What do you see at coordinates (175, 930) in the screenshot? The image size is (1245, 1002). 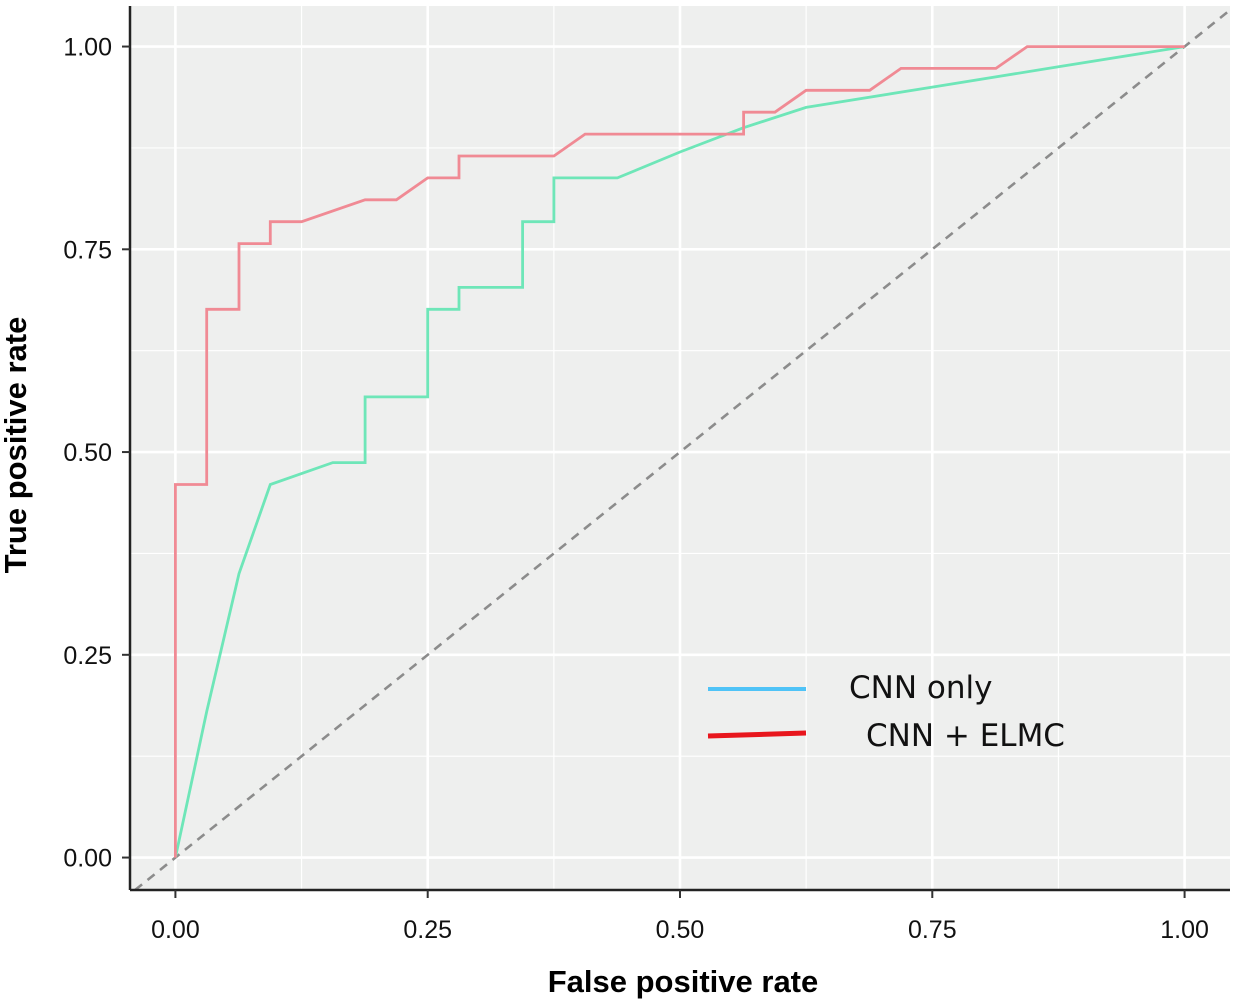 I see `x-tick-label: 0.00` at bounding box center [175, 930].